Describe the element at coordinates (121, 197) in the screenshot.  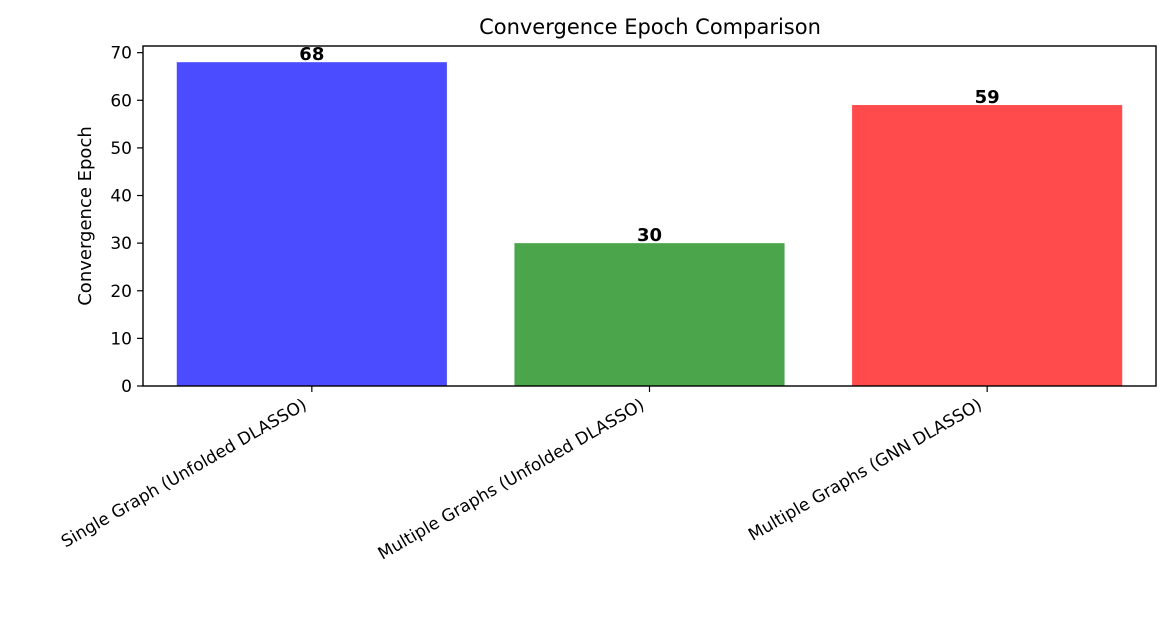
I see `y-tick-label: 40` at that location.